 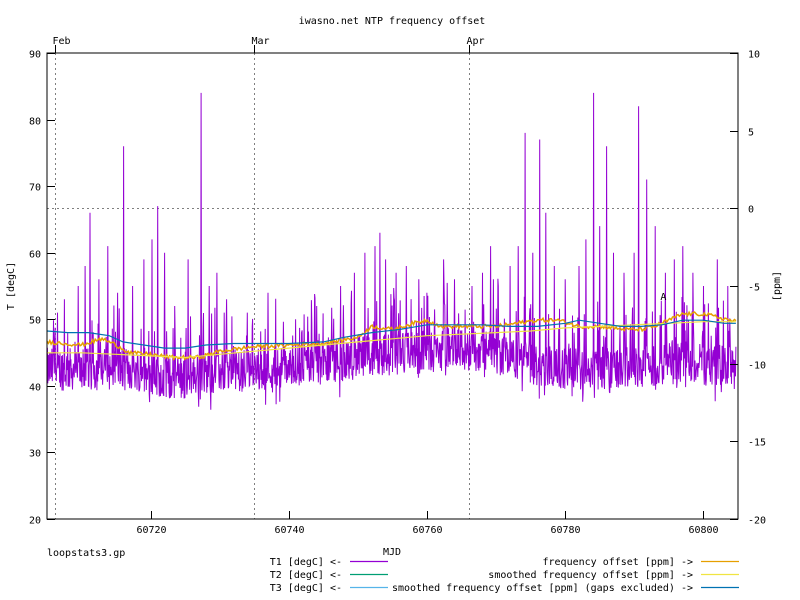 I want to click on x-tick-label: 60720, so click(x=151, y=530).